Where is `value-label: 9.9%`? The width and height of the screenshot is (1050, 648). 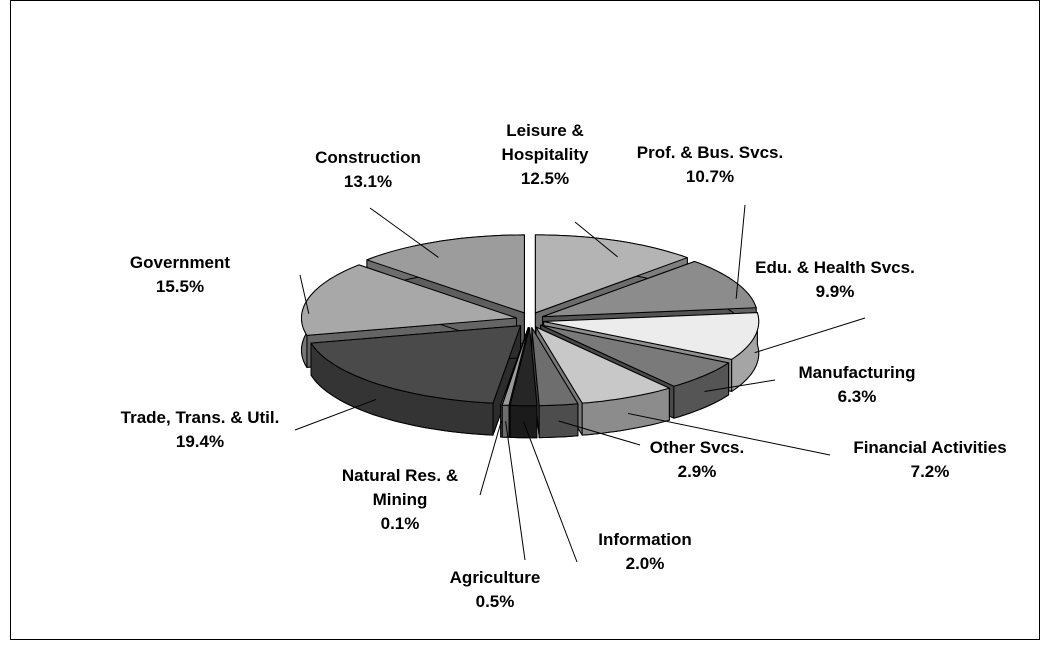
value-label: 9.9% is located at coordinates (835, 291).